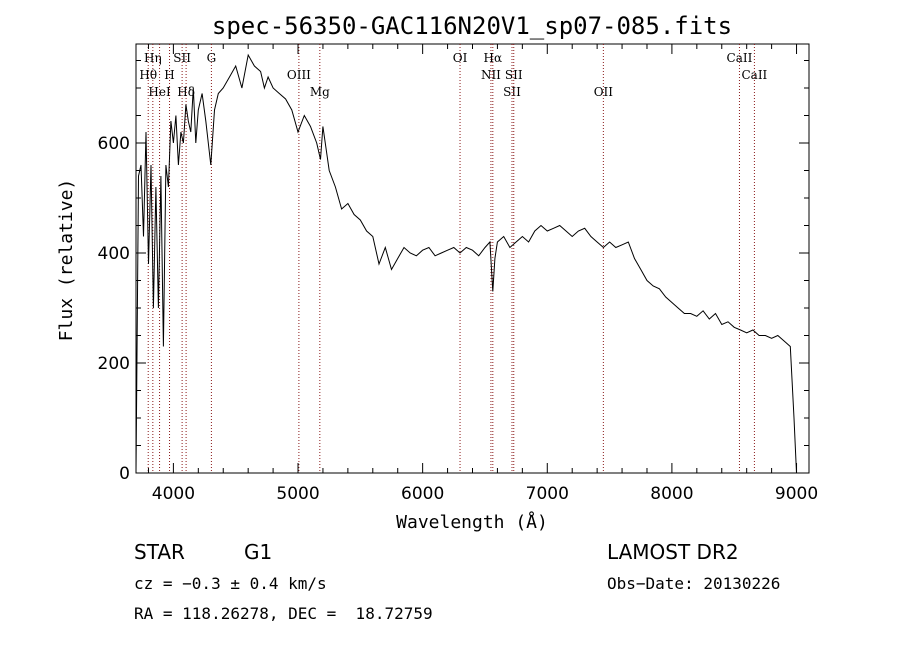 This screenshot has height=649, width=900. I want to click on line-marker-label: NII, so click(491, 75).